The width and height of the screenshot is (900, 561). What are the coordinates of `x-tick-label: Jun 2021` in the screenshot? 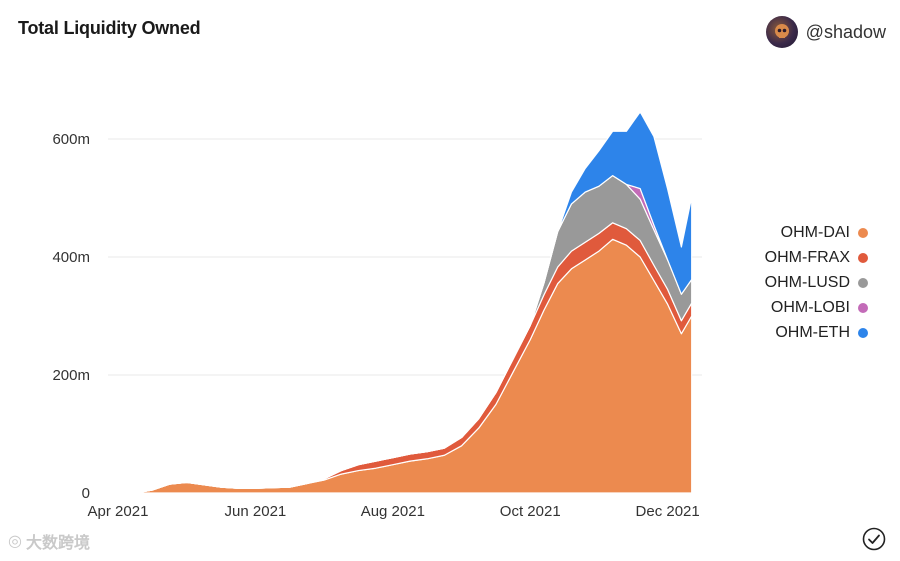 It's located at (256, 511).